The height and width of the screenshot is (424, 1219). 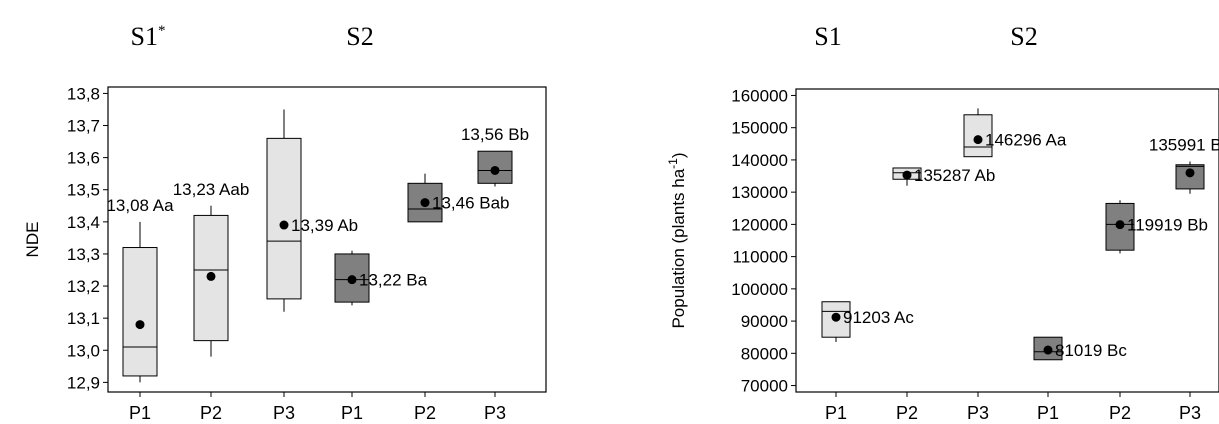 What do you see at coordinates (83, 318) in the screenshot?
I see `y-tick-label: 13,1` at bounding box center [83, 318].